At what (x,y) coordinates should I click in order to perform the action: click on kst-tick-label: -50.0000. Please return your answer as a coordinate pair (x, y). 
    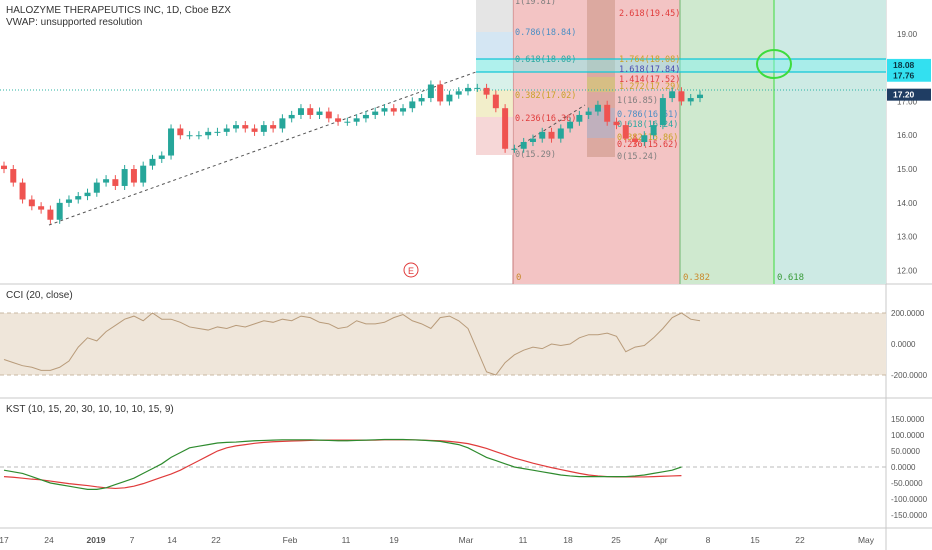
    Looking at the image, I should click on (907, 483).